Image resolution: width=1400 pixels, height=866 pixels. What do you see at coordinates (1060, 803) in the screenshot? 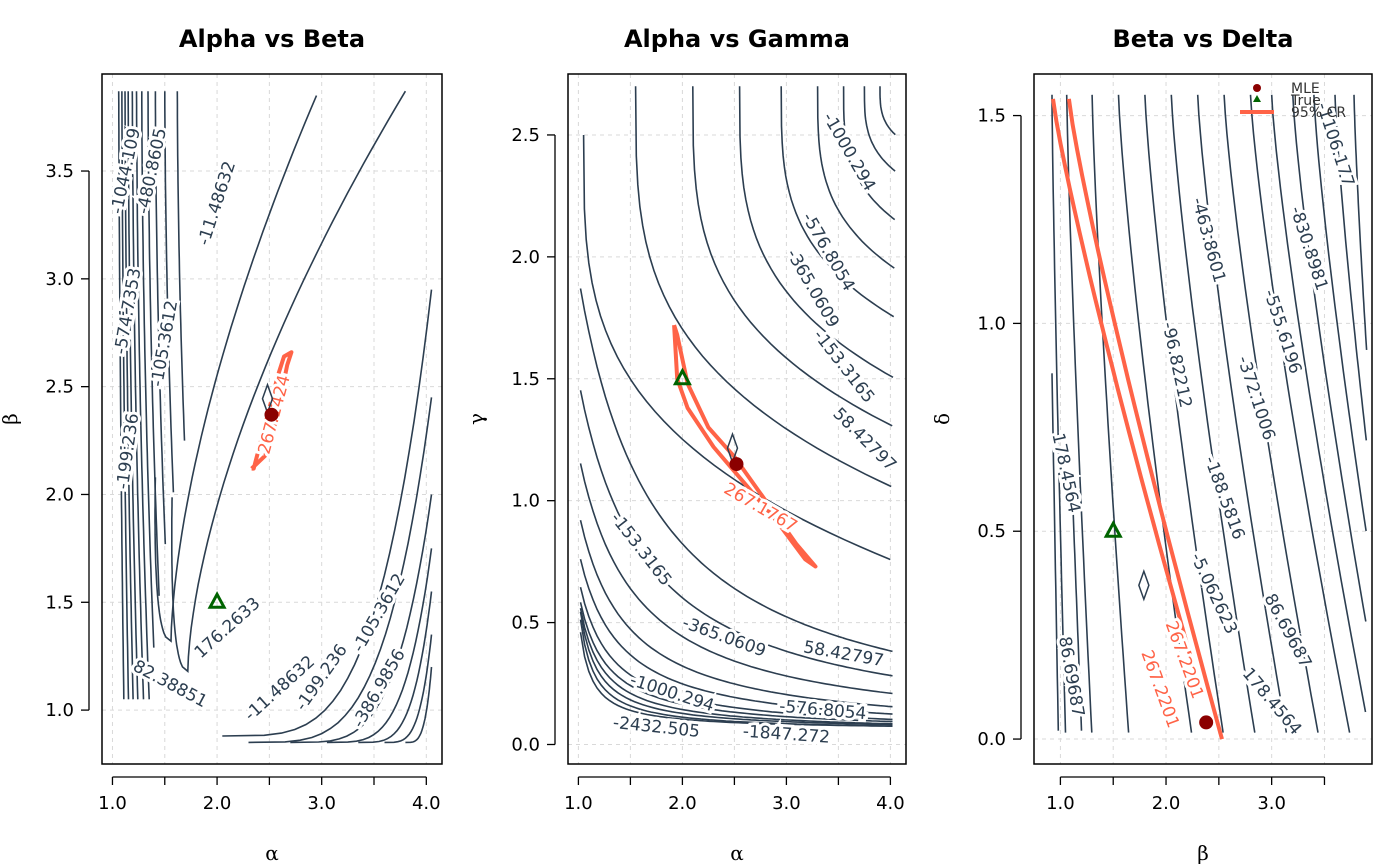
I see `x-tick-label: 1.0` at bounding box center [1060, 803].